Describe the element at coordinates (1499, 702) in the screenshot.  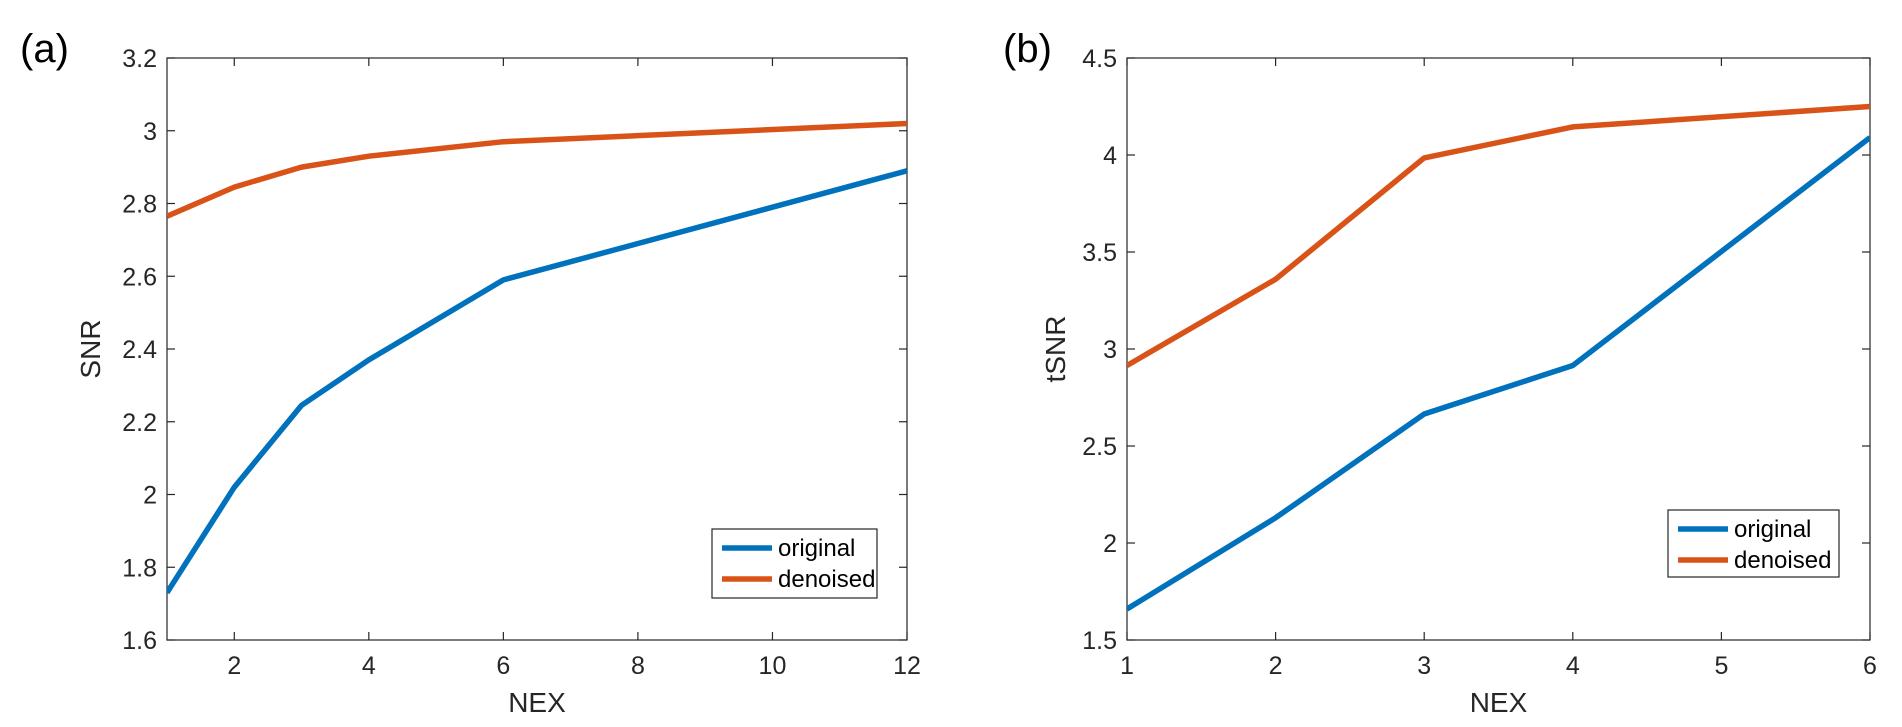
I see `panel-b-x-axis-label: NEX` at that location.